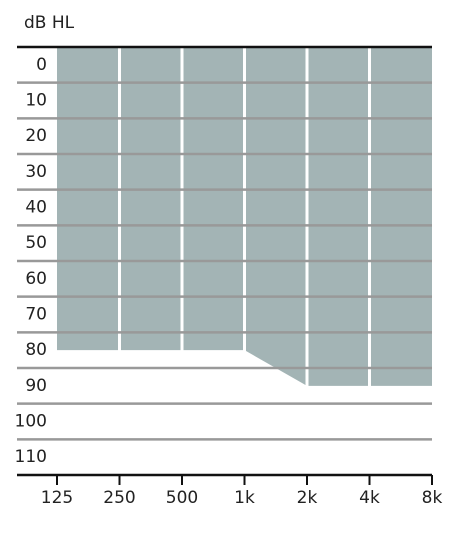 The width and height of the screenshot is (456, 535). What do you see at coordinates (36, 208) in the screenshot?
I see `y-tick-label: 40` at bounding box center [36, 208].